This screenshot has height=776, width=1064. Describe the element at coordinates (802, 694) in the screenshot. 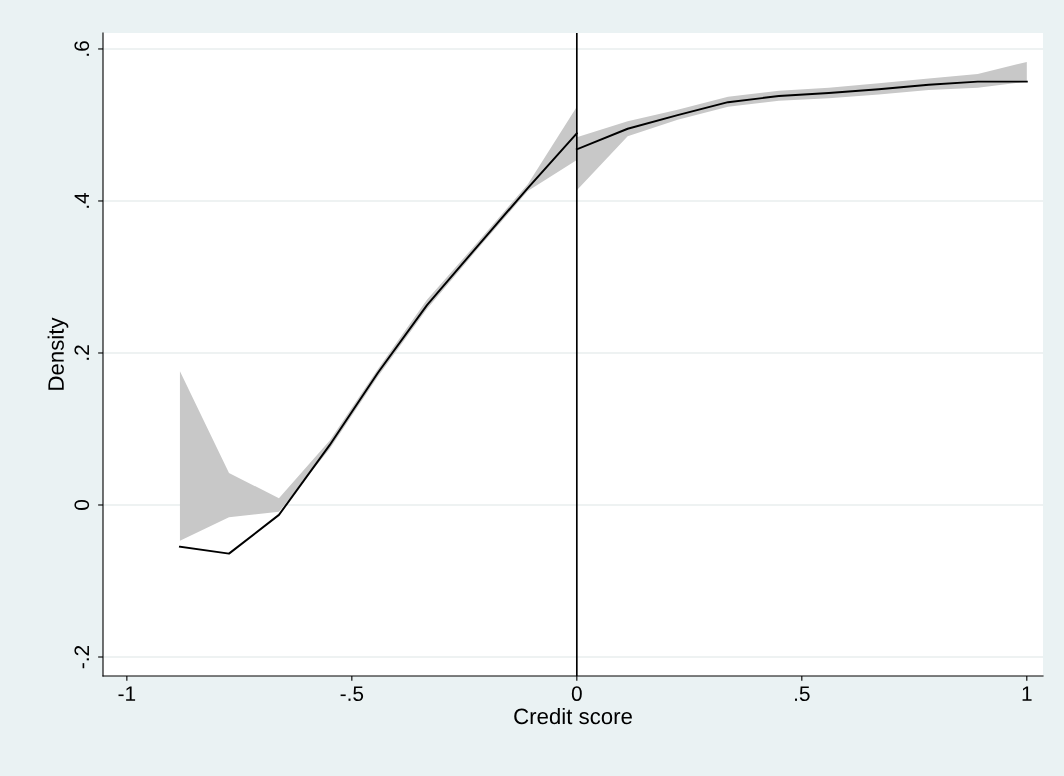

I see `x-tick-label: .5` at that location.